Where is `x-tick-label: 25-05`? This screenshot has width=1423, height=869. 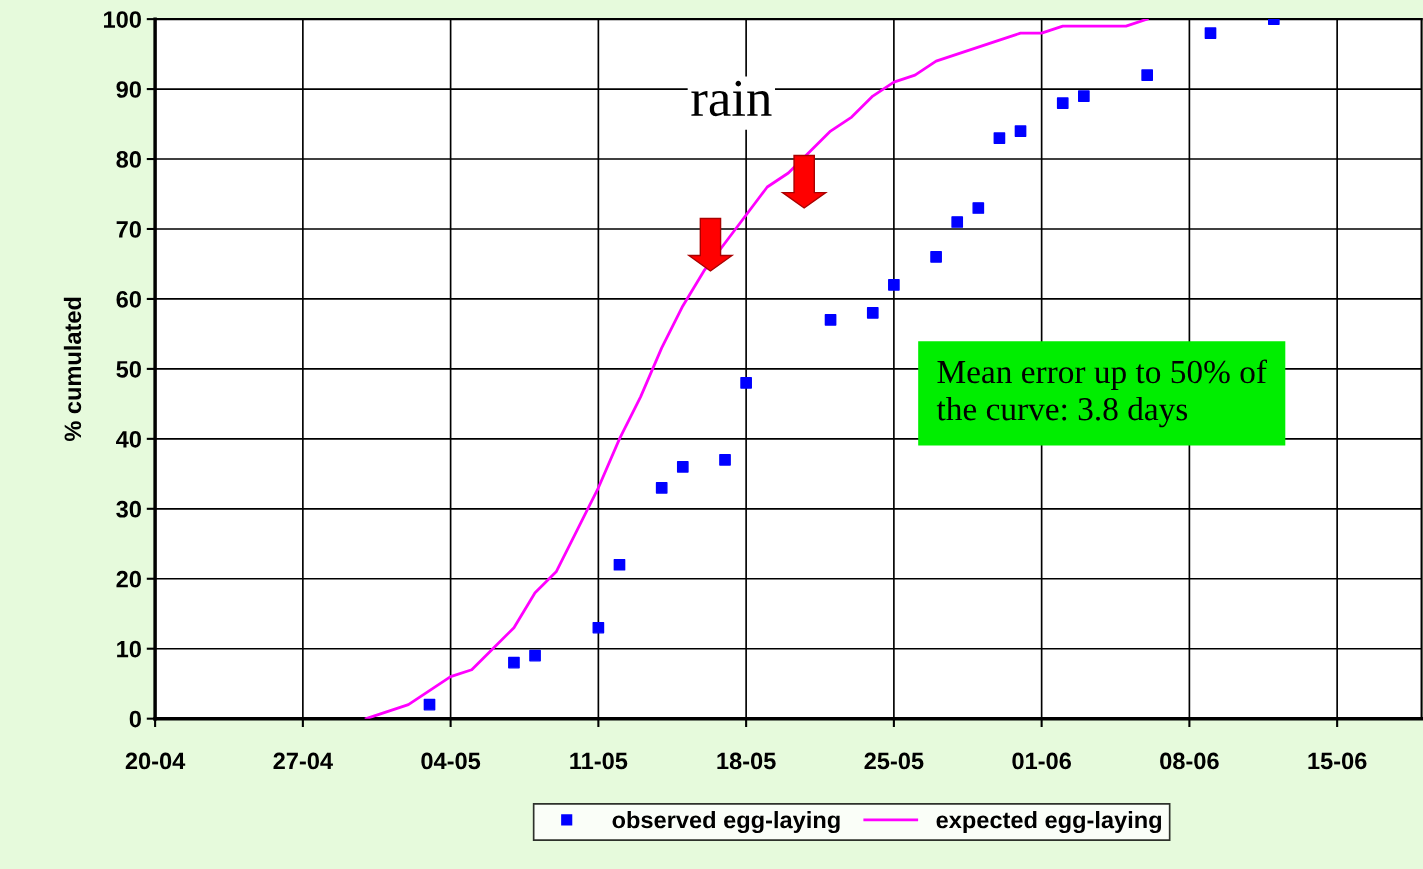
x-tick-label: 25-05 is located at coordinates (894, 761).